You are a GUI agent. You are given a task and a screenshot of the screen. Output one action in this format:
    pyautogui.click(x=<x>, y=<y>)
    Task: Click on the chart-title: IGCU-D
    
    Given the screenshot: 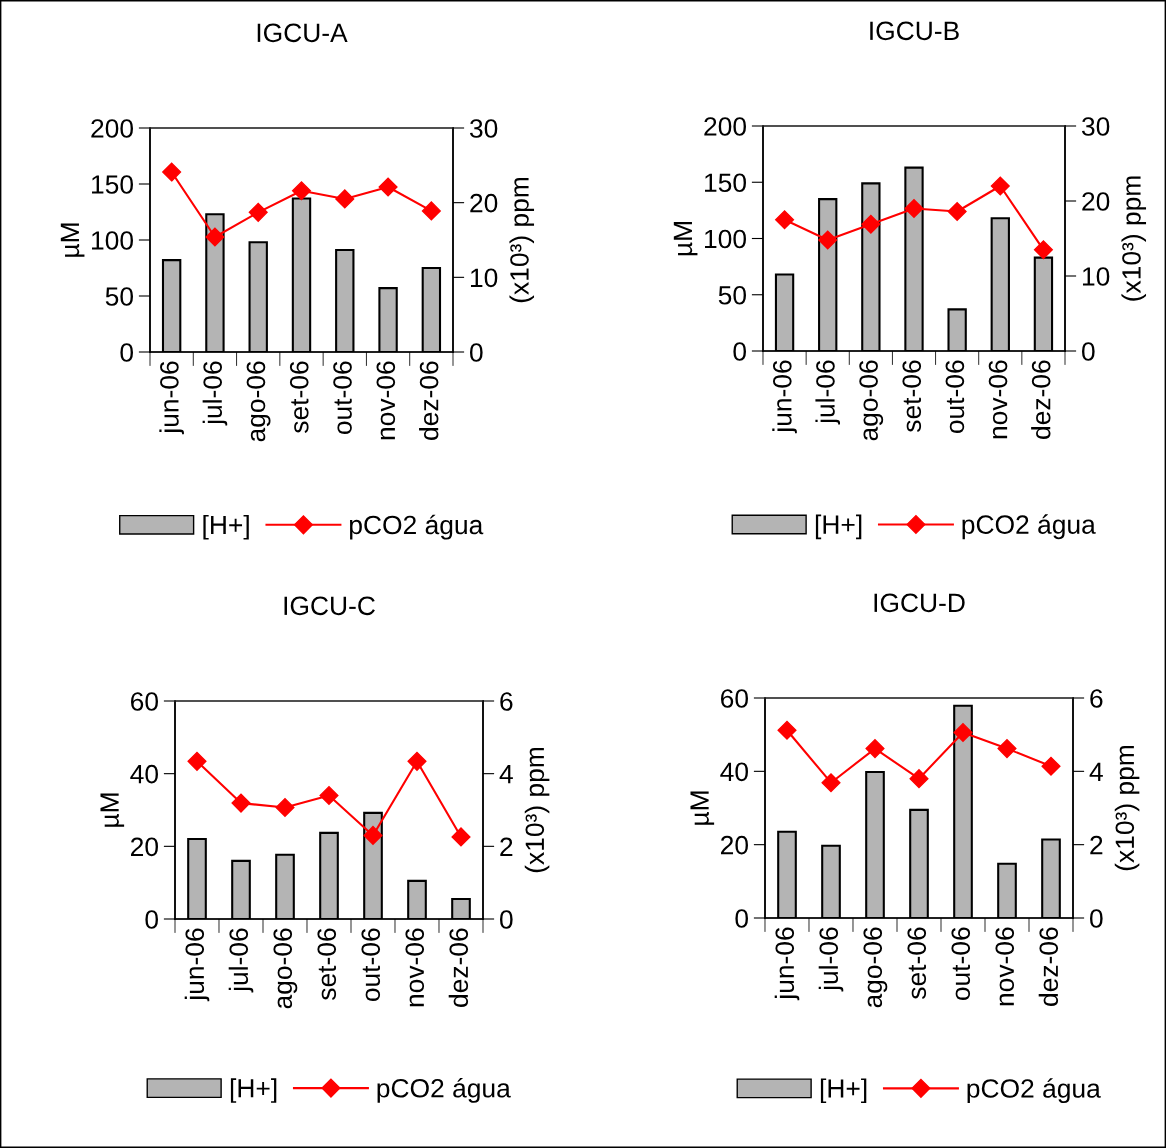 What is the action you would take?
    pyautogui.click(x=919, y=603)
    